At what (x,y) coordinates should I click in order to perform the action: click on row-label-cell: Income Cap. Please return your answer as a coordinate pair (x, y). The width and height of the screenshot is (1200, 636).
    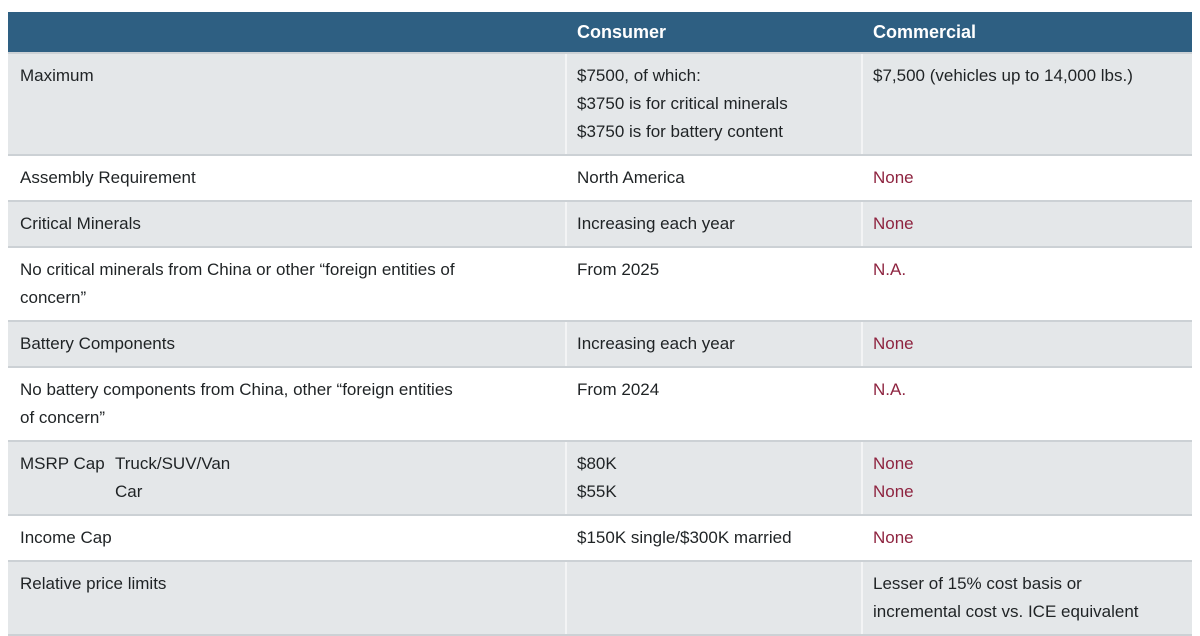
    Looking at the image, I should click on (66, 537).